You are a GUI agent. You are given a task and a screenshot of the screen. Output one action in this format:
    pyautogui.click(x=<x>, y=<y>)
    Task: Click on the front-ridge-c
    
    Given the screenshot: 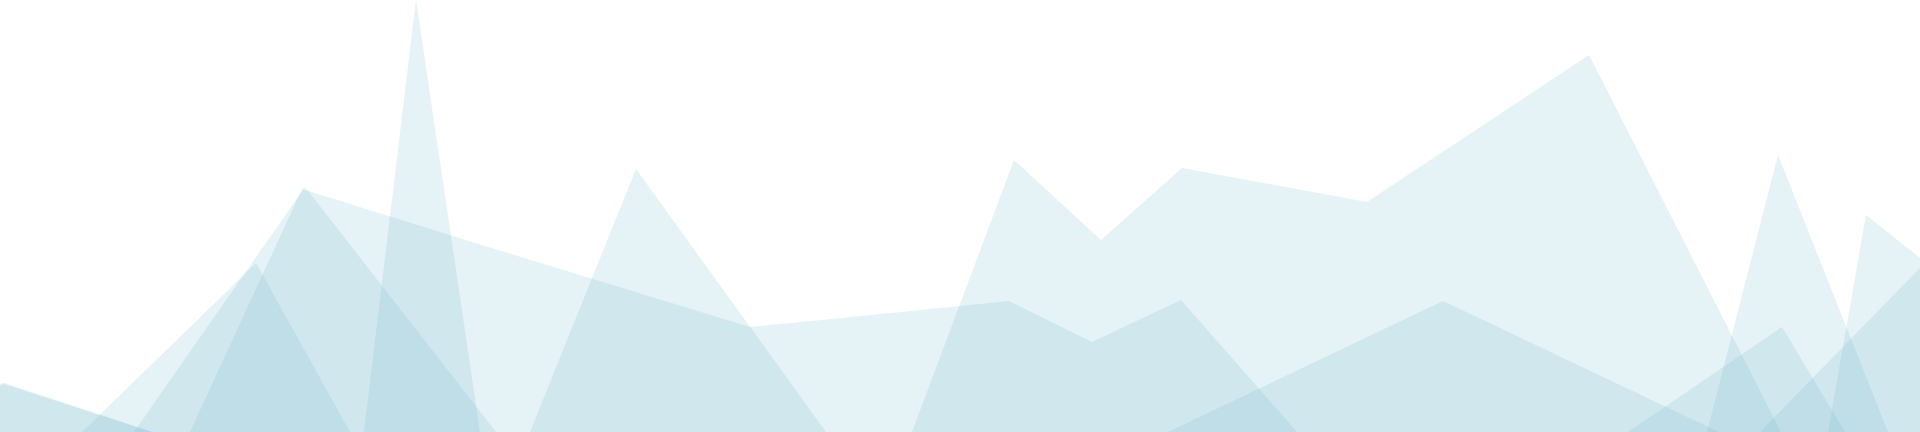 What is the action you would take?
    pyautogui.click(x=1443, y=366)
    